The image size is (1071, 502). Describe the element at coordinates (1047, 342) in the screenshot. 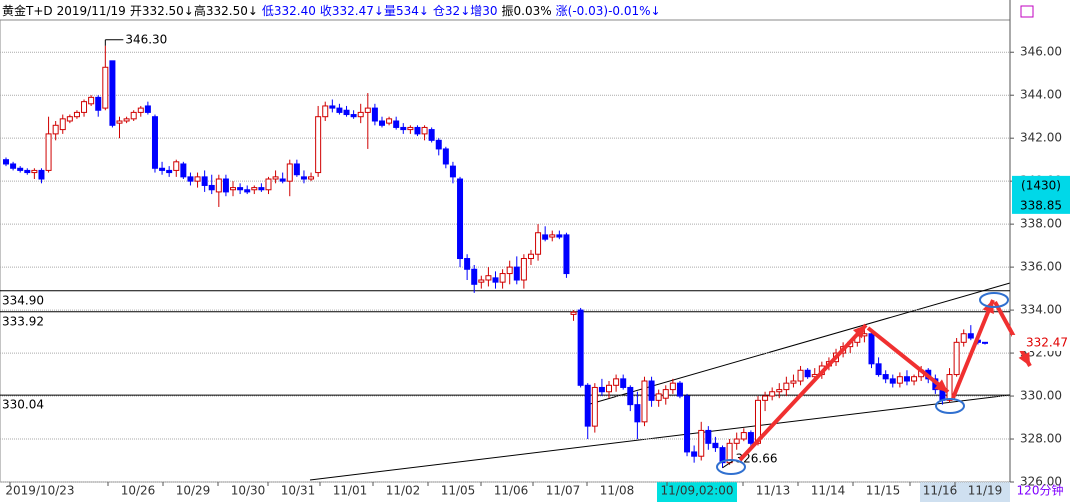

I see `last-price: 332.47` at that location.